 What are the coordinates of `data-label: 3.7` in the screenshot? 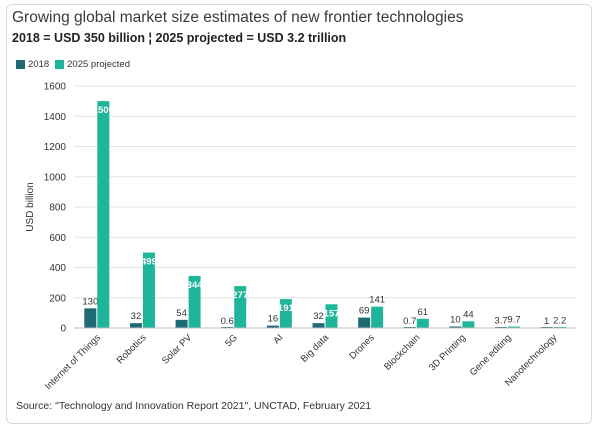 It's located at (500, 320).